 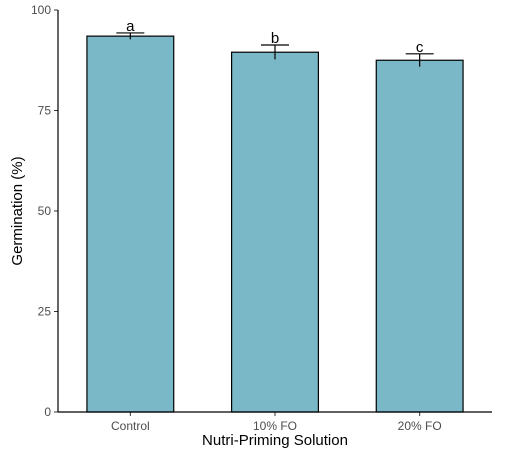 I want to click on x-tick-label-0: Control, so click(x=130, y=426).